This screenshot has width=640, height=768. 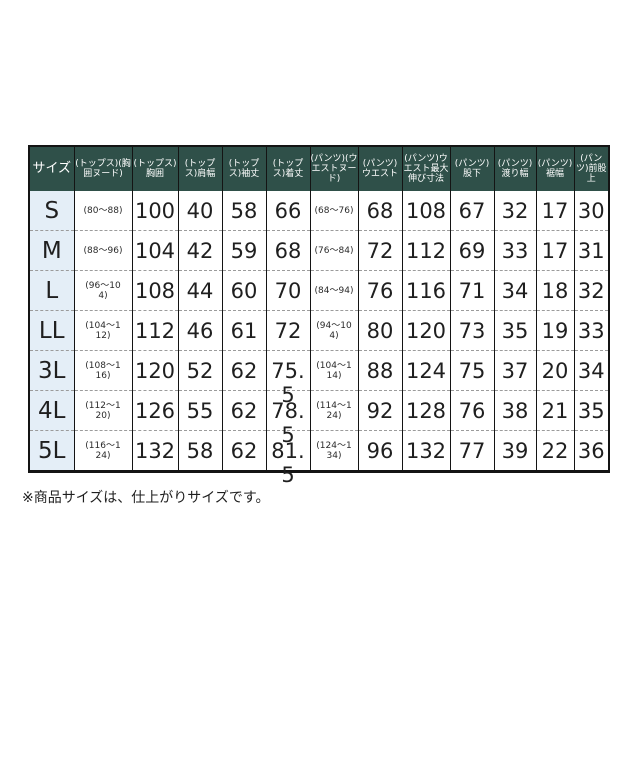 What do you see at coordinates (379, 168) in the screenshot?
I see `column-header: (パンツ)ウエスト` at bounding box center [379, 168].